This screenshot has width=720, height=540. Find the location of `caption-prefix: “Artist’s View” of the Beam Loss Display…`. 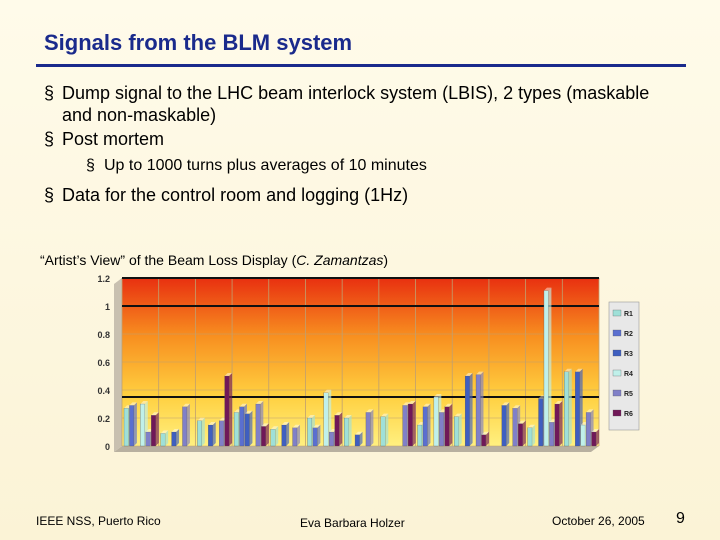

caption-prefix: “Artist’s View” of the Beam Loss Display… is located at coordinates (168, 260).